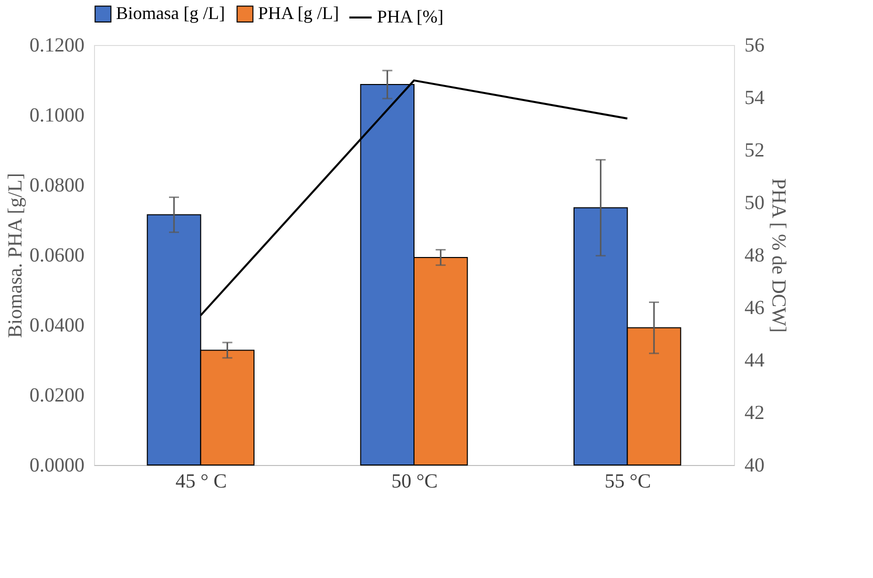 The image size is (873, 578). I want to click on y2-tick-label: 56, so click(754, 45).